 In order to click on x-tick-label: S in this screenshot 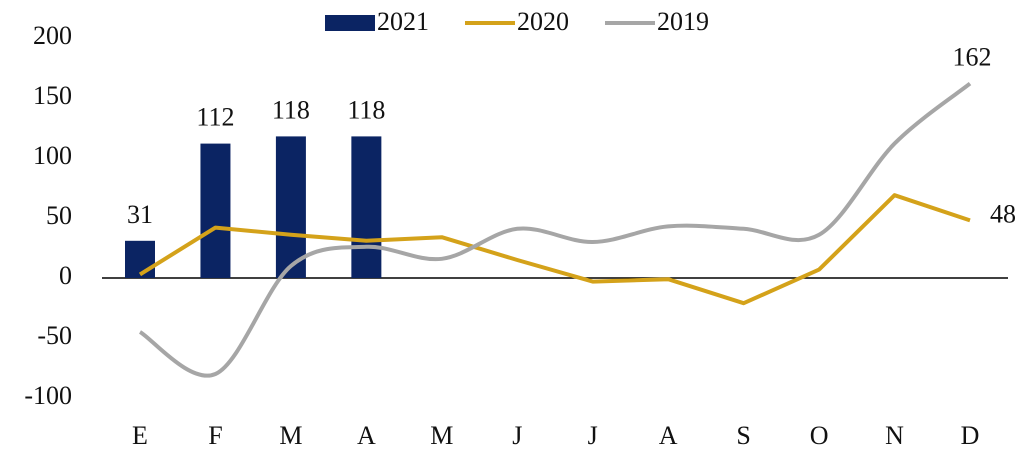, I will do `click(743, 435)`.